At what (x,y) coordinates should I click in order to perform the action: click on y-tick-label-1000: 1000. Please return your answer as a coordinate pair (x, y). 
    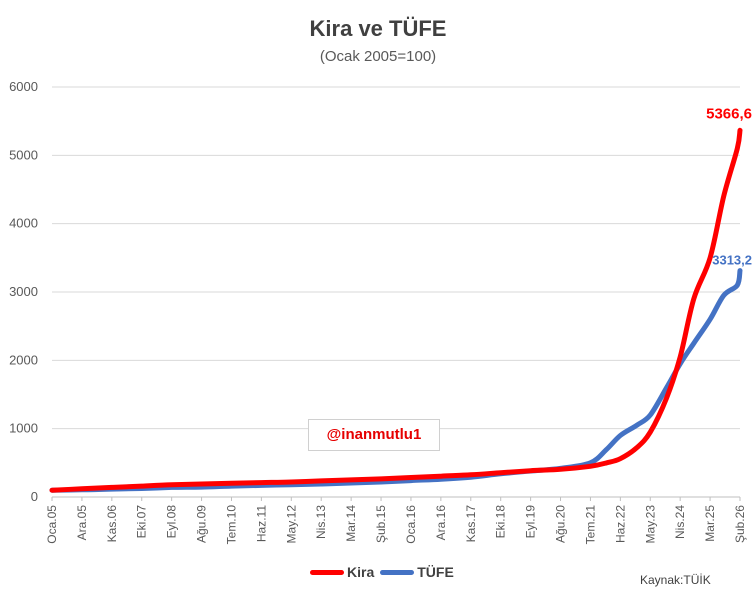
    Looking at the image, I should click on (23, 428).